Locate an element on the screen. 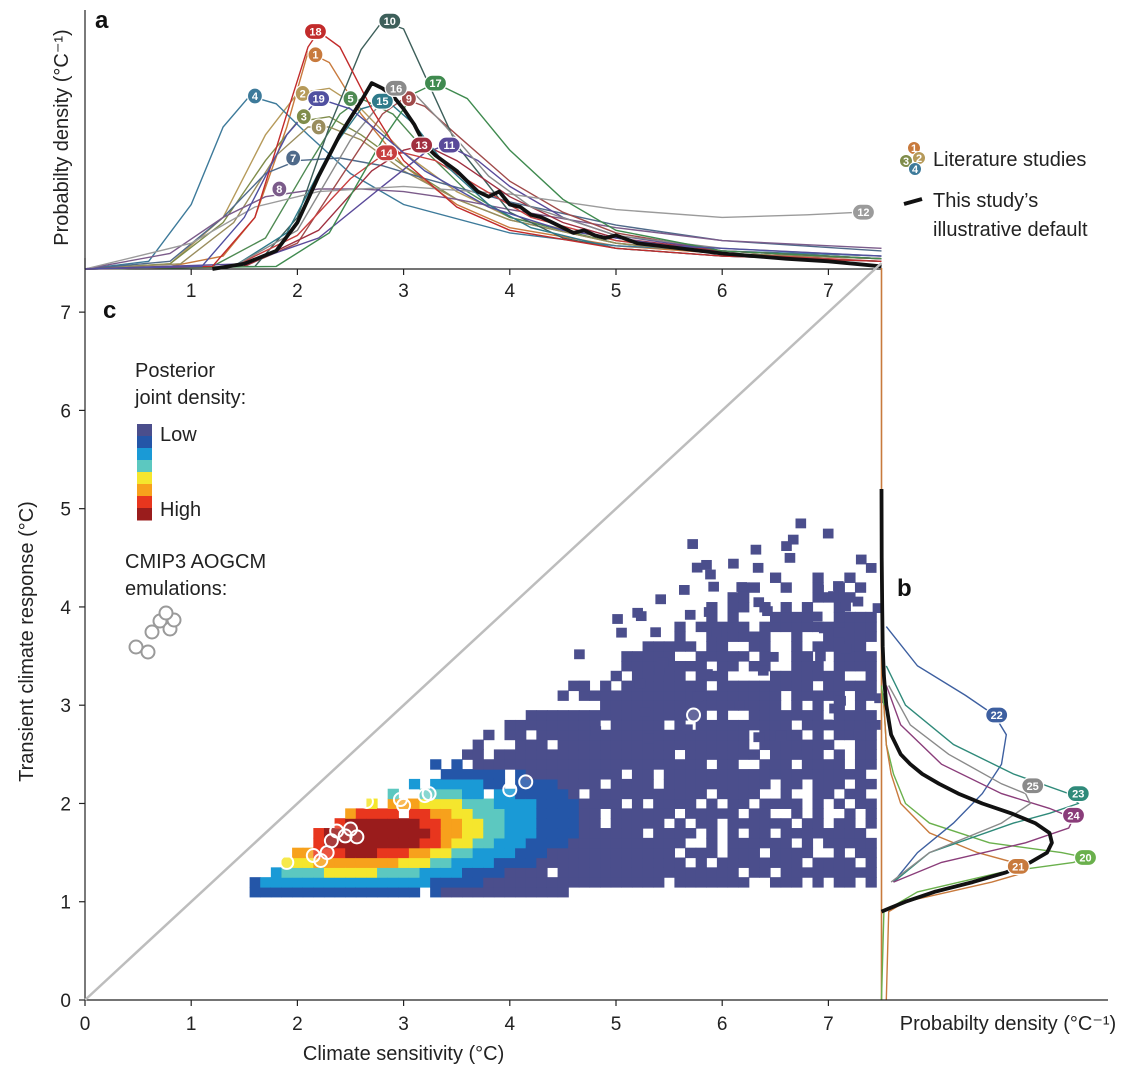 The height and width of the screenshot is (1069, 1148). svg-text: 4 is located at coordinates (255, 97).